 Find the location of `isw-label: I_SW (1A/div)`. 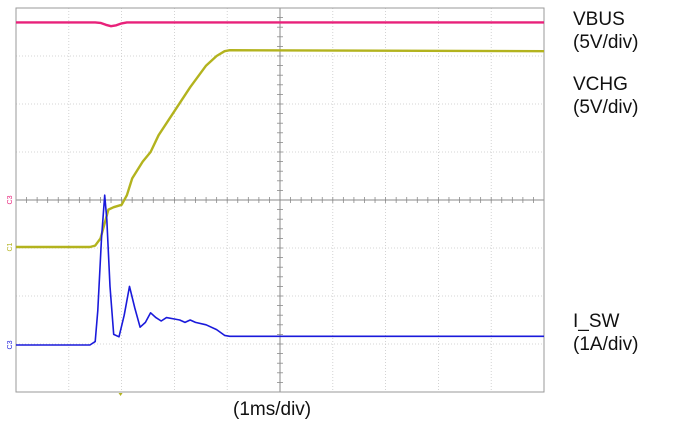

isw-label: I_SW (1A/div) is located at coordinates (605, 333).